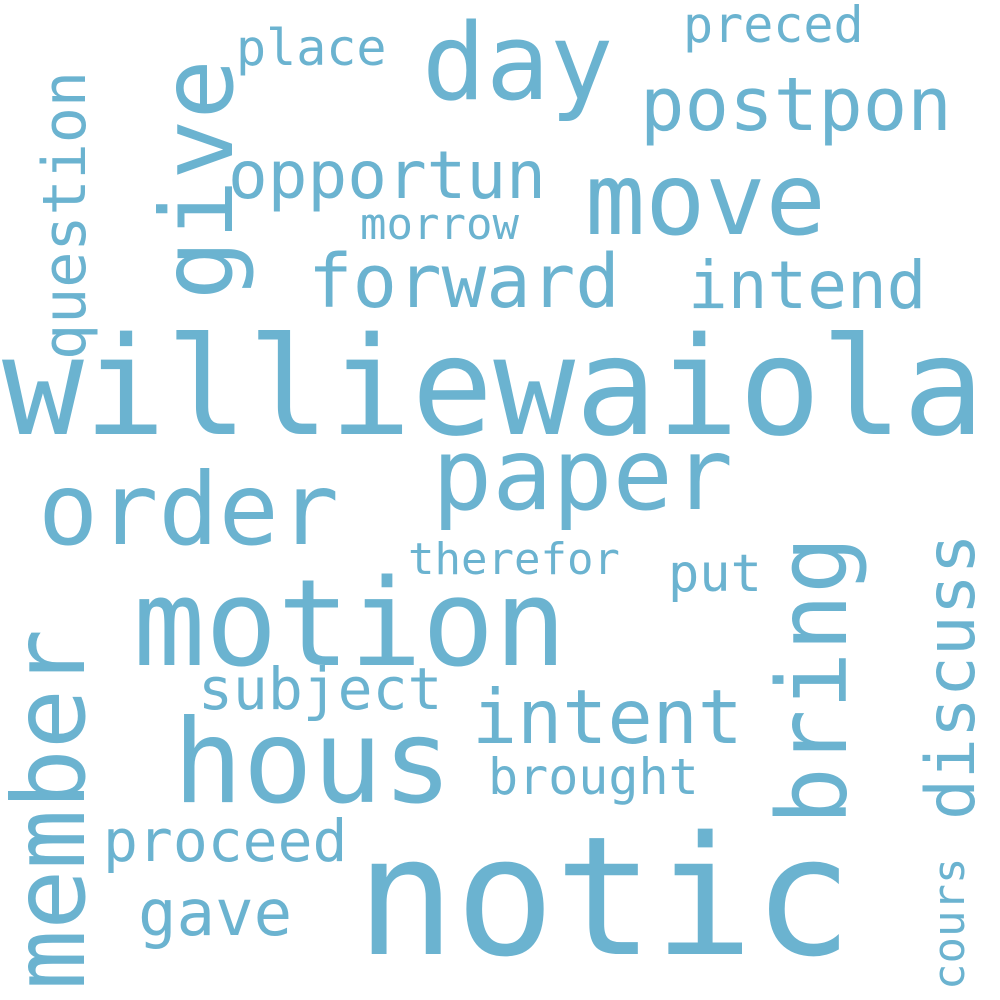  Describe the element at coordinates (313, 762) in the screenshot. I see `word-hous: hous` at that location.